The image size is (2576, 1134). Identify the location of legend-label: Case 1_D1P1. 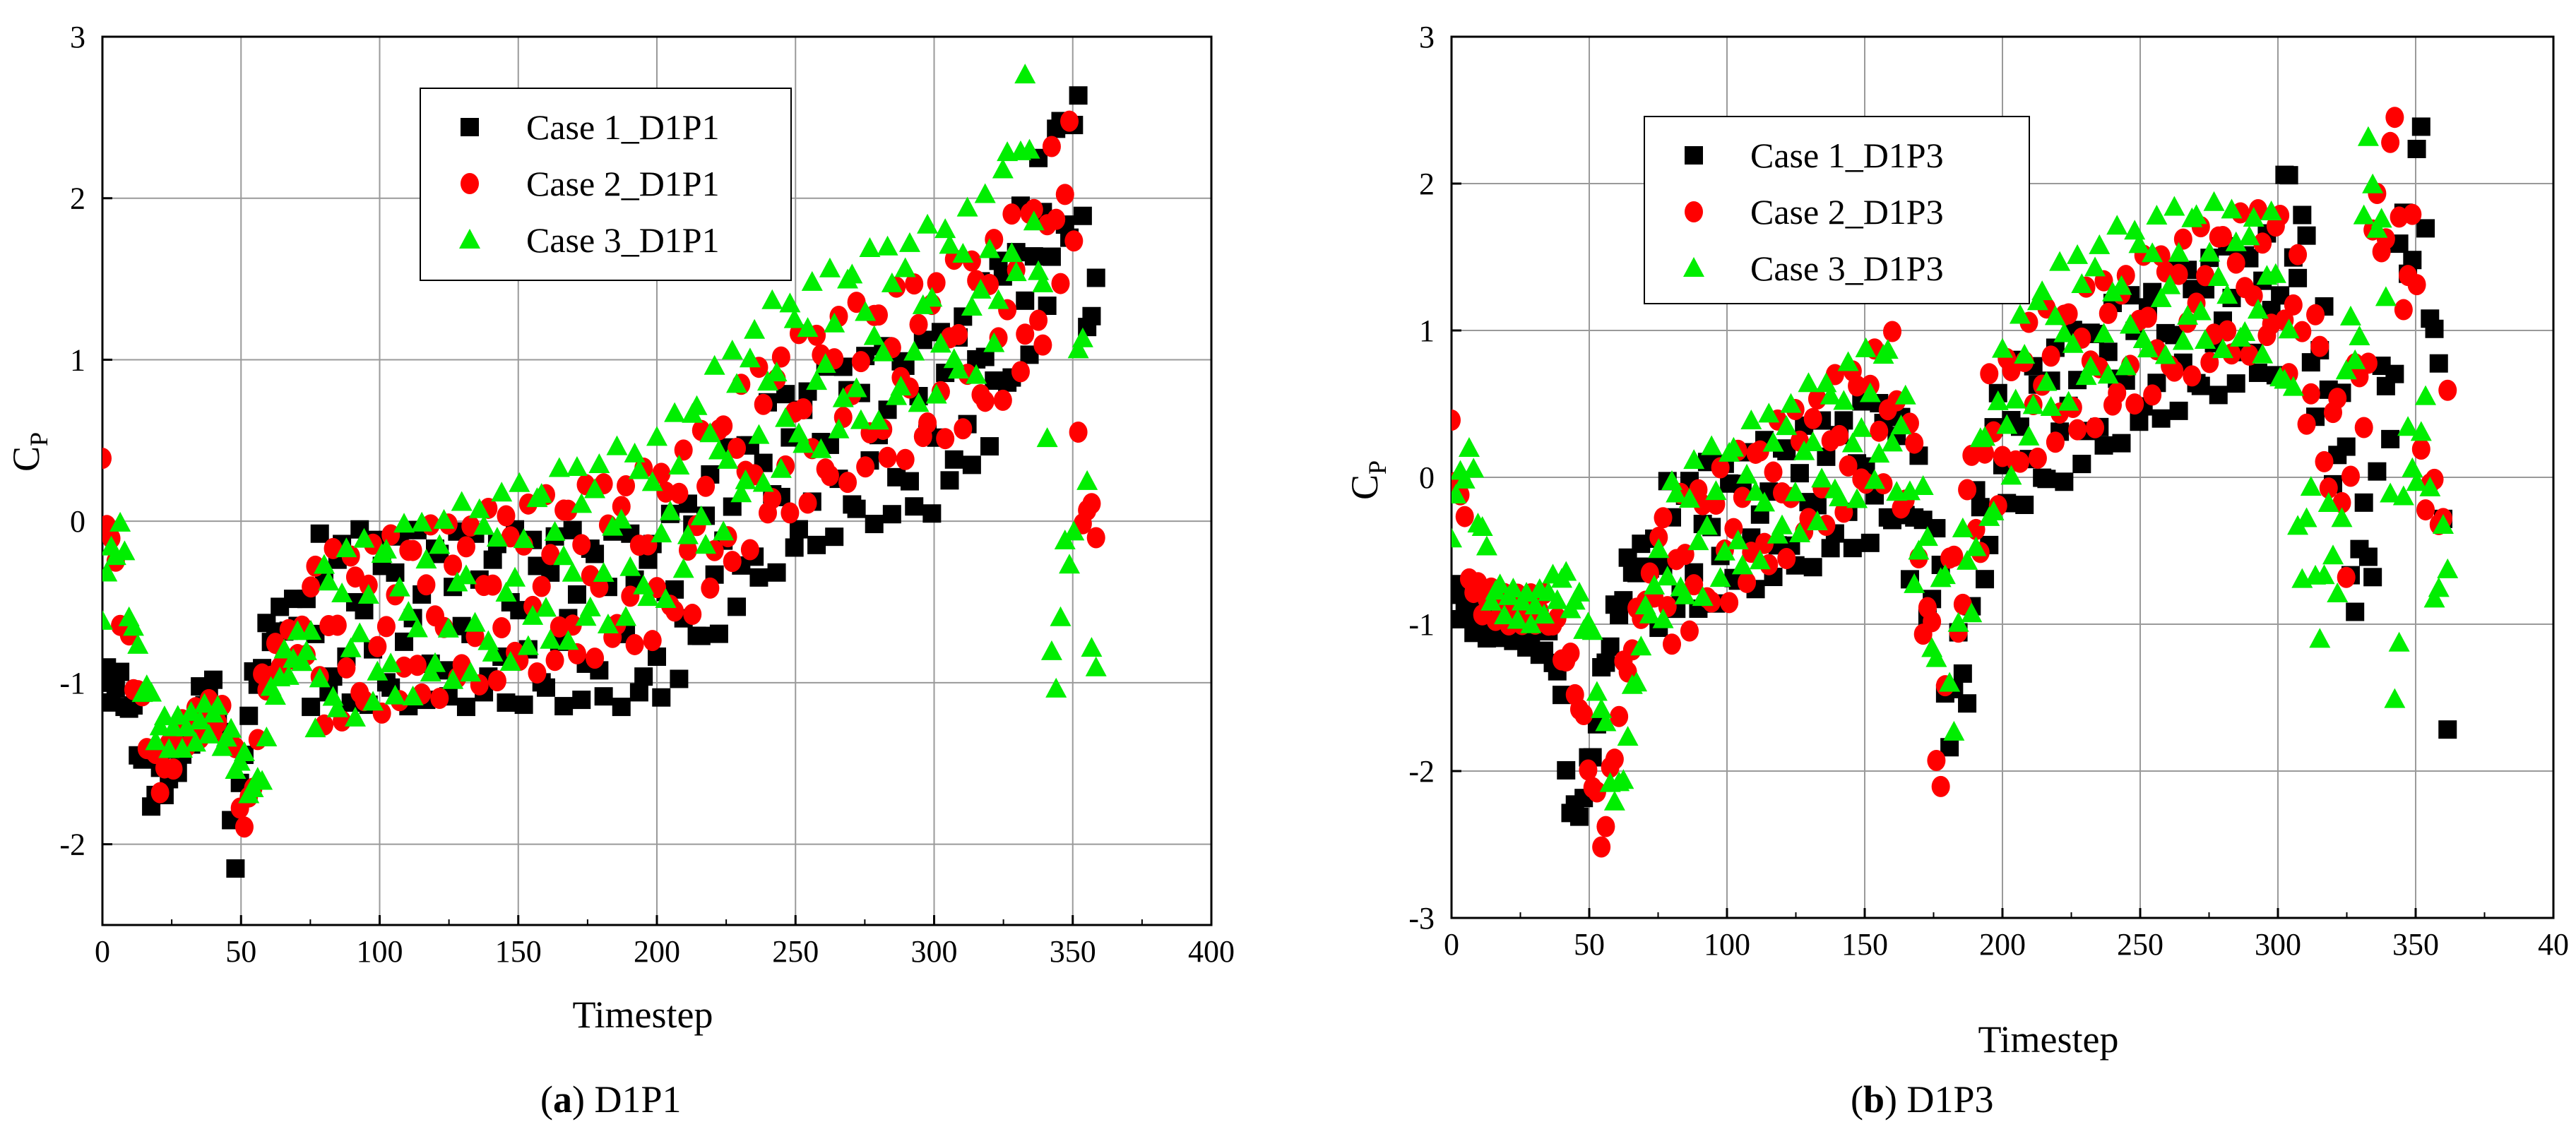
(623, 127).